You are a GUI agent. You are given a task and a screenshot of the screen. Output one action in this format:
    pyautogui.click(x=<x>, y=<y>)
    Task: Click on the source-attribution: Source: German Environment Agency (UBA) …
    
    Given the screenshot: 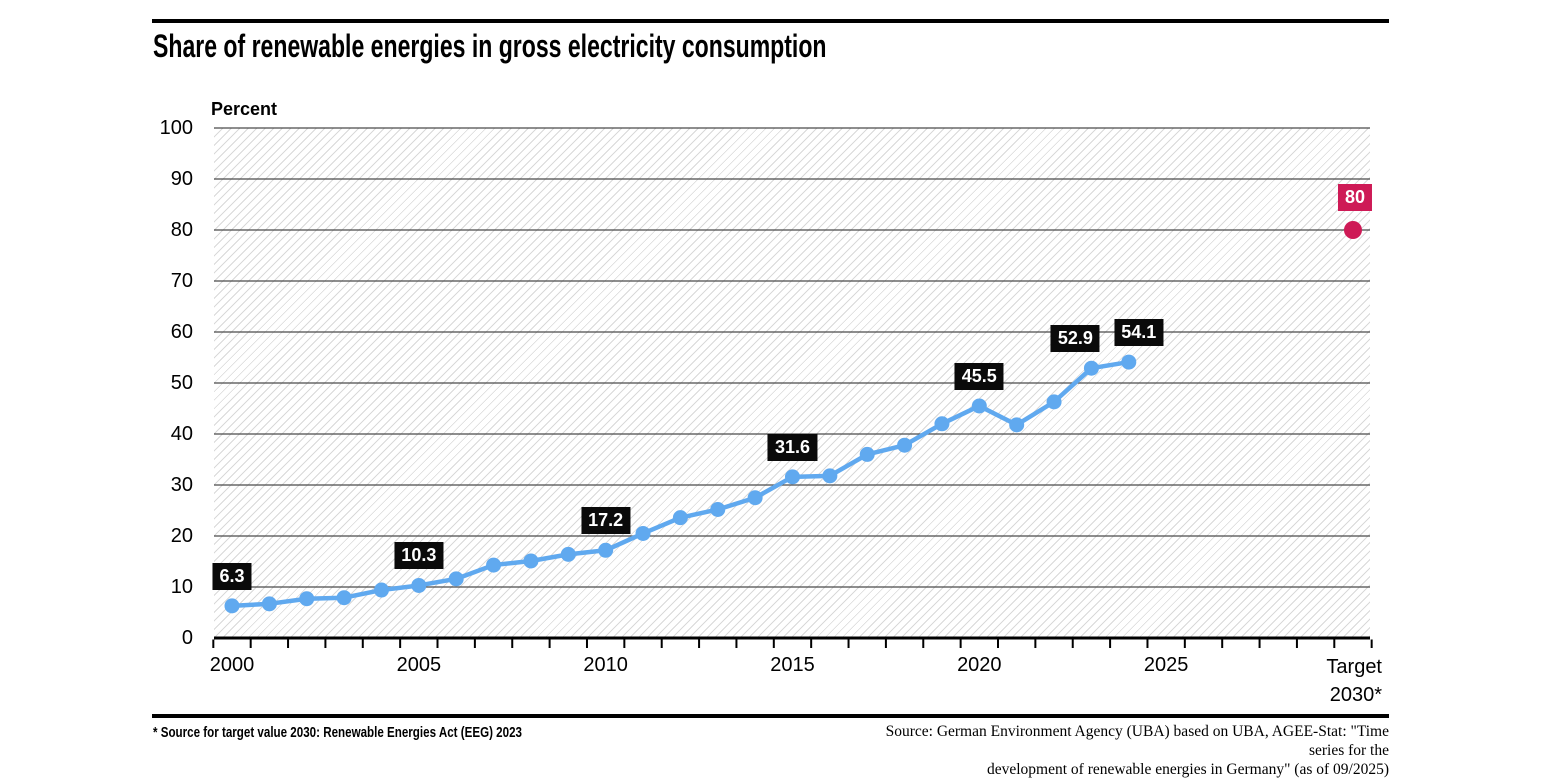 What is the action you would take?
    pyautogui.click(x=1137, y=750)
    